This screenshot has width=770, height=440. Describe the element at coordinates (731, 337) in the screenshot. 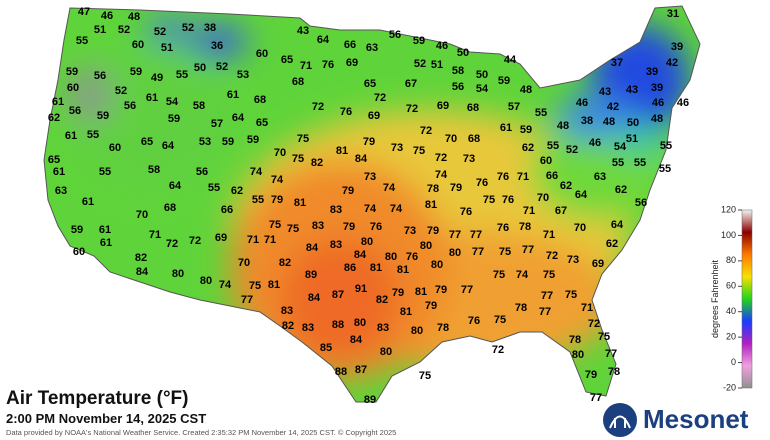

I see `colorbar-tick-label: 20` at that location.